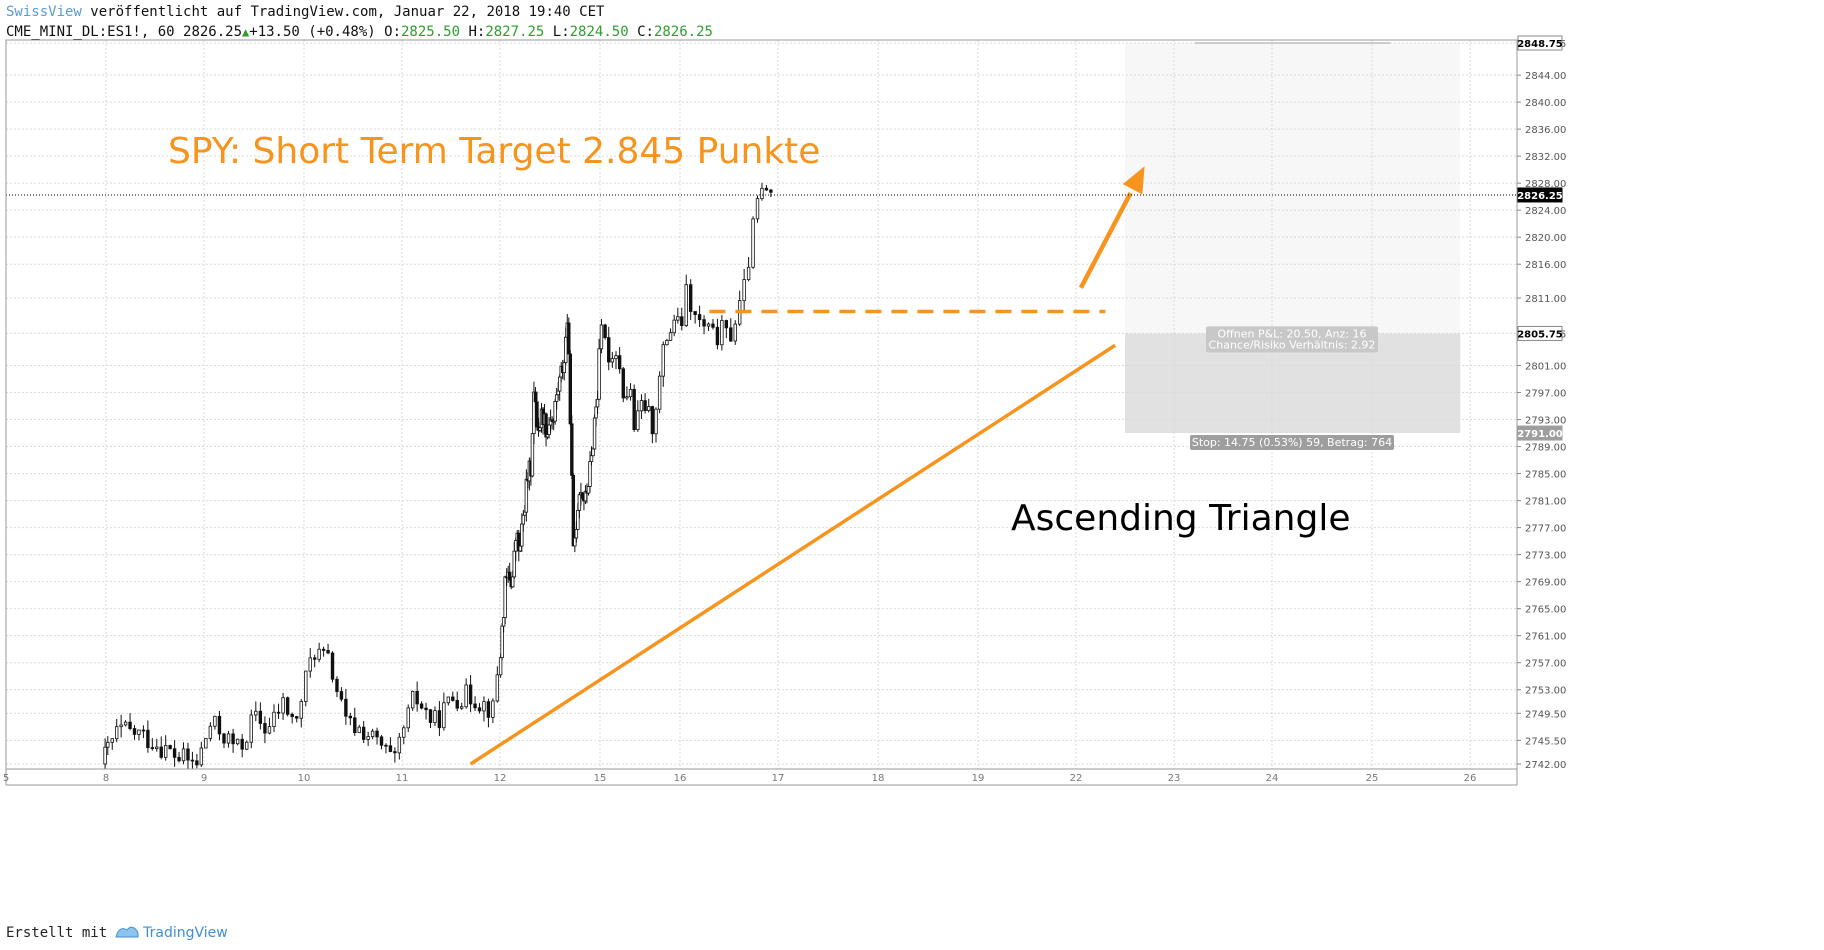  I want to click on y-tick-label: 2828.00, so click(1545, 184).